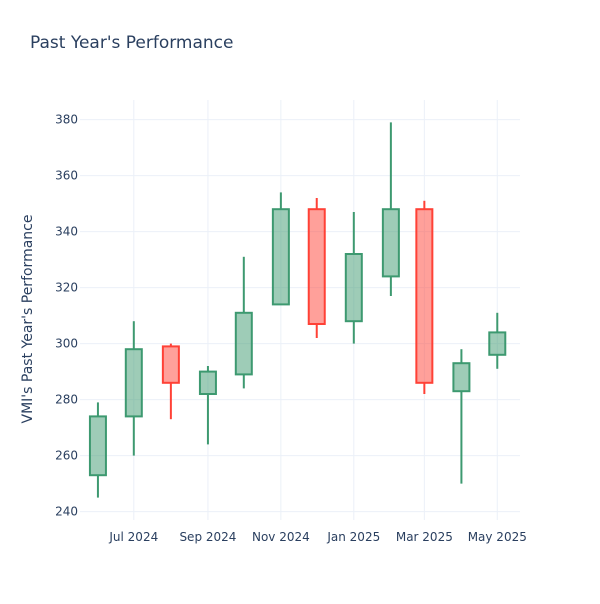 The image size is (600, 604). Describe the element at coordinates (353, 537) in the screenshot. I see `x-tick-label: Jan 2025` at that location.